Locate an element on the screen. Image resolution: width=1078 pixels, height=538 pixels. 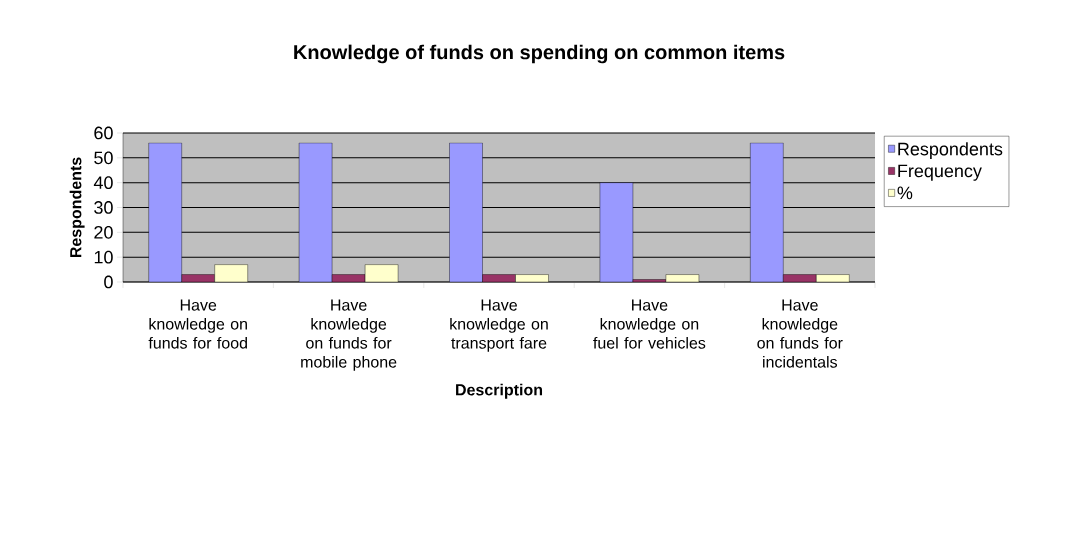
x-tick-label: Have knowledge on transport fare is located at coordinates (499, 325).